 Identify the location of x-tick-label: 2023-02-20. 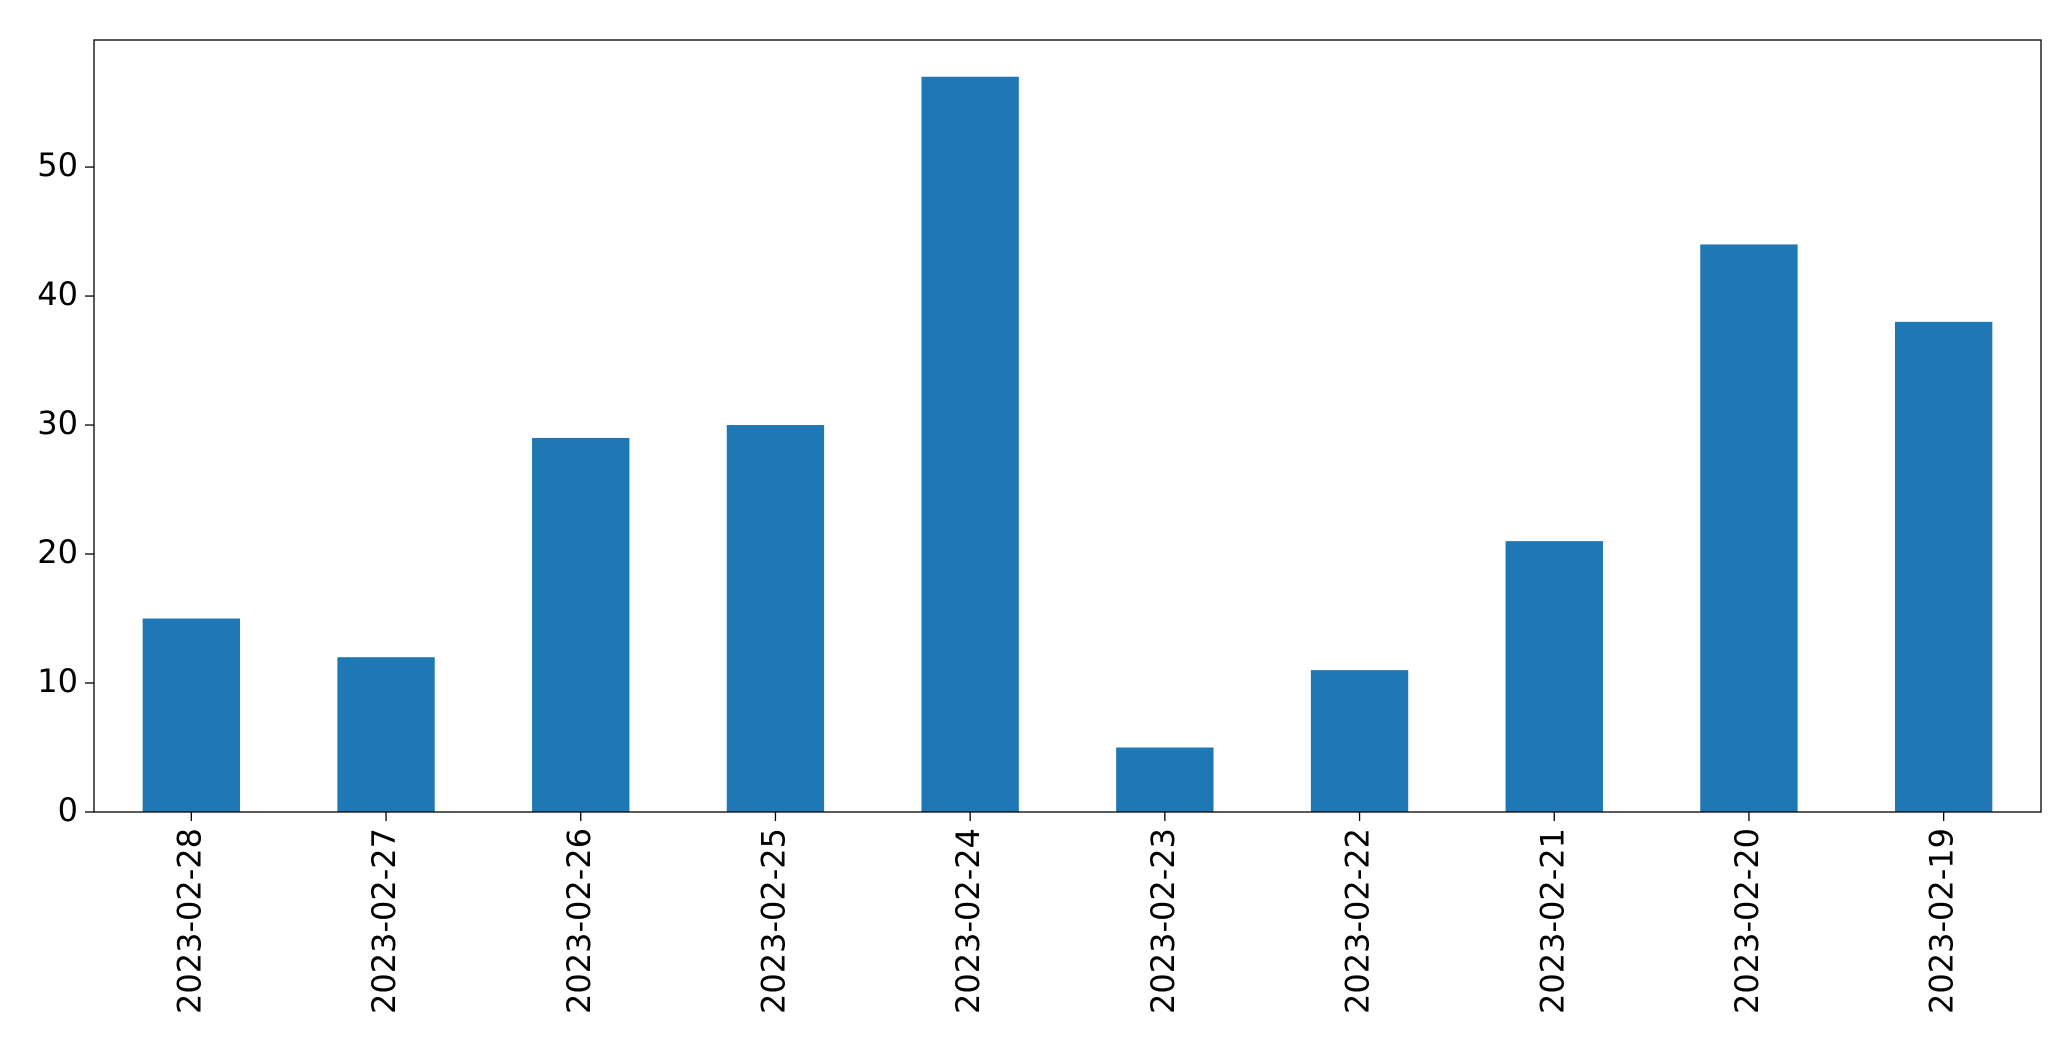
(1747, 921).